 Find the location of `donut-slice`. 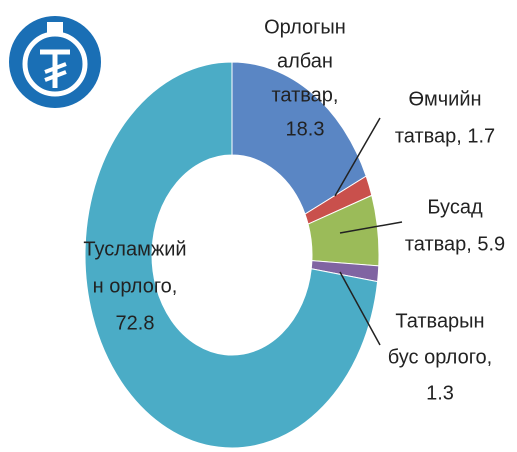

donut-slice is located at coordinates (299, 138).